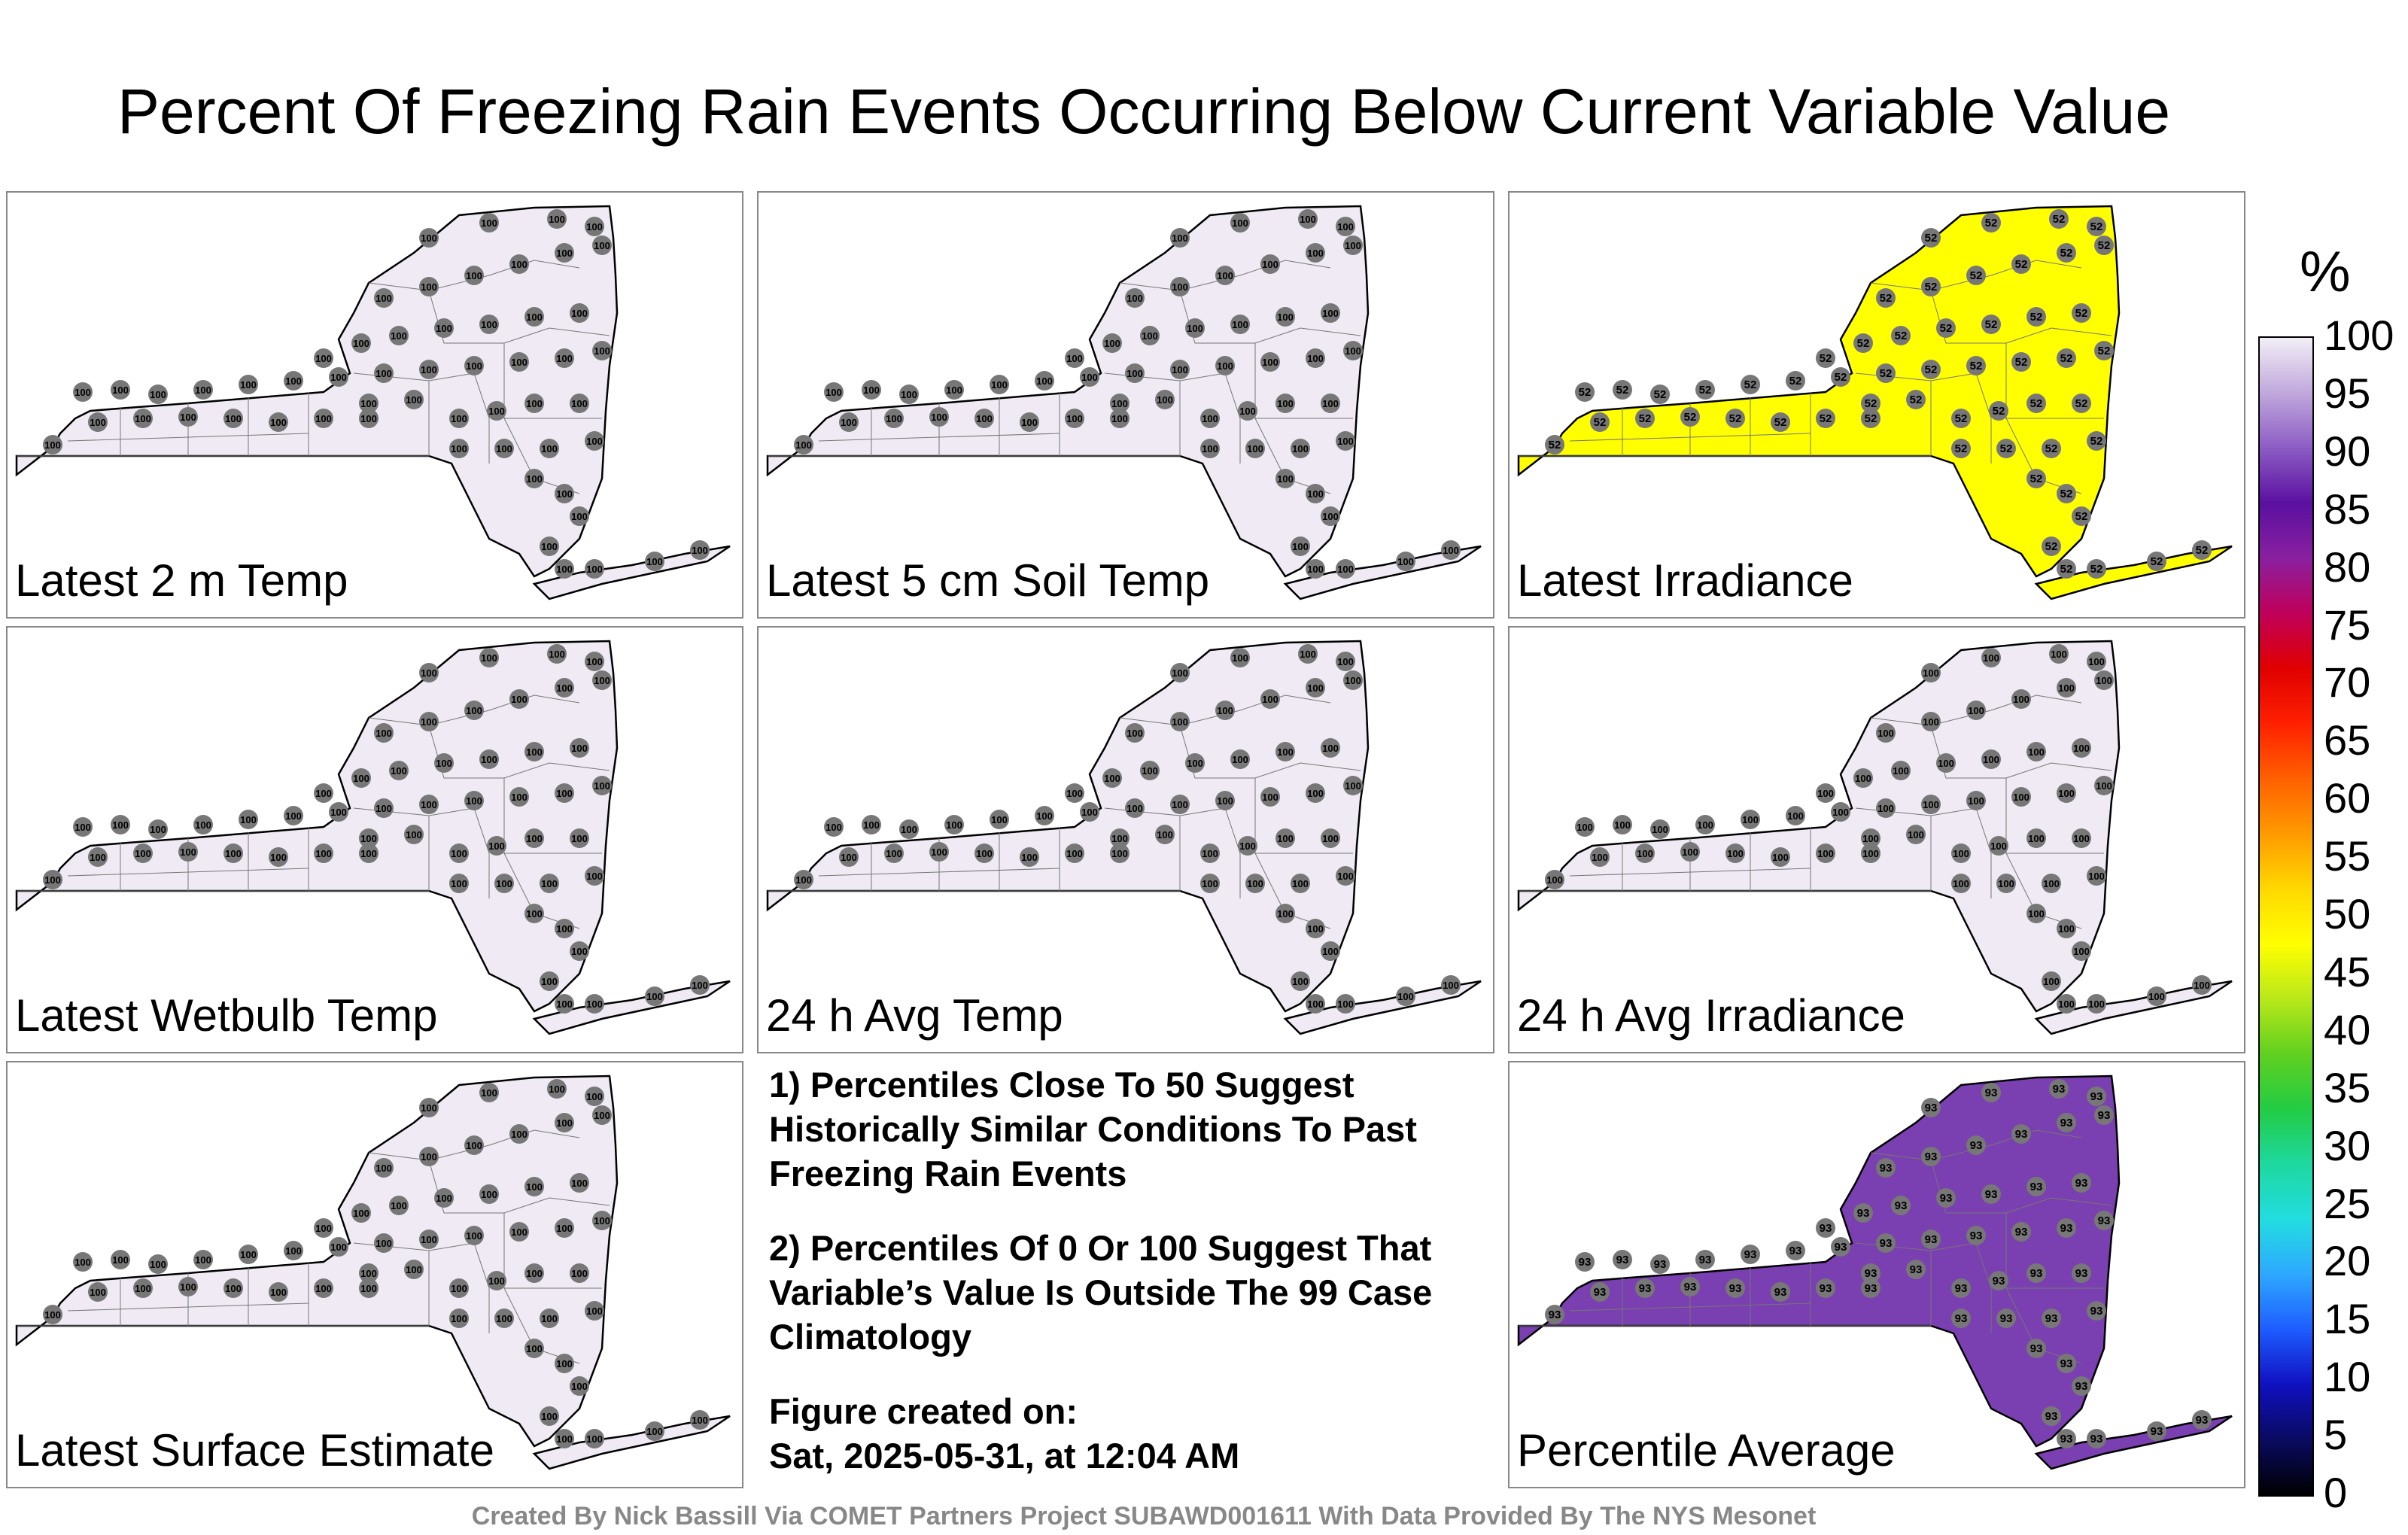 The image size is (2408, 1535). Describe the element at coordinates (2133, 1442) in the screenshot. I see `long-island-outline` at that location.